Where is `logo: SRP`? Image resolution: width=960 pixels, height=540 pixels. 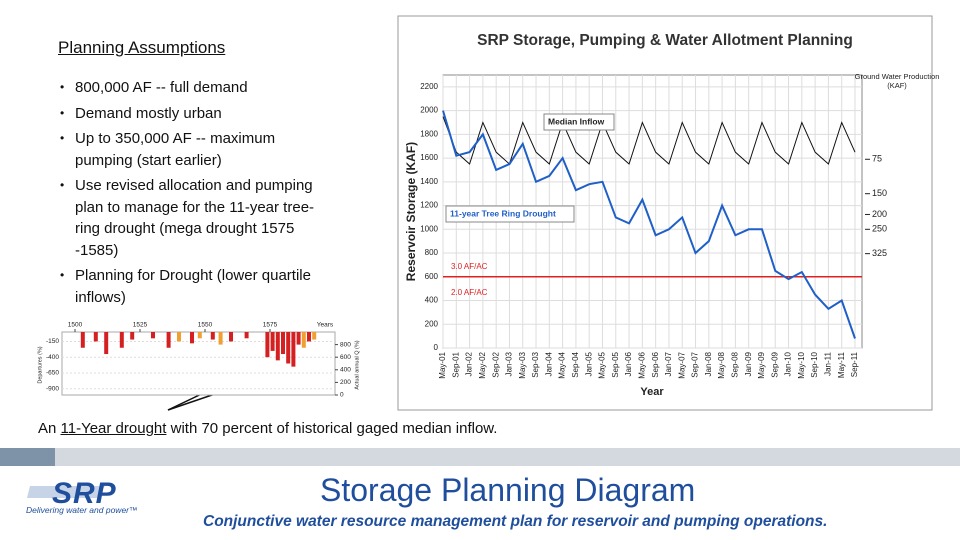 logo: SRP is located at coordinates (84, 493).